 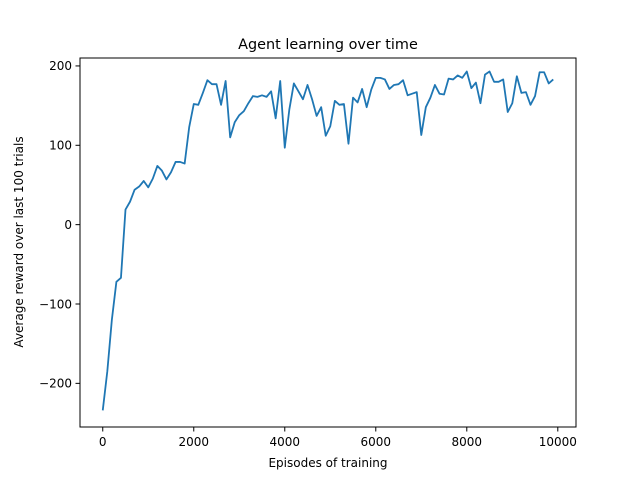 I want to click on y-axis-label: Average reward over last 100 trials, so click(x=19, y=241).